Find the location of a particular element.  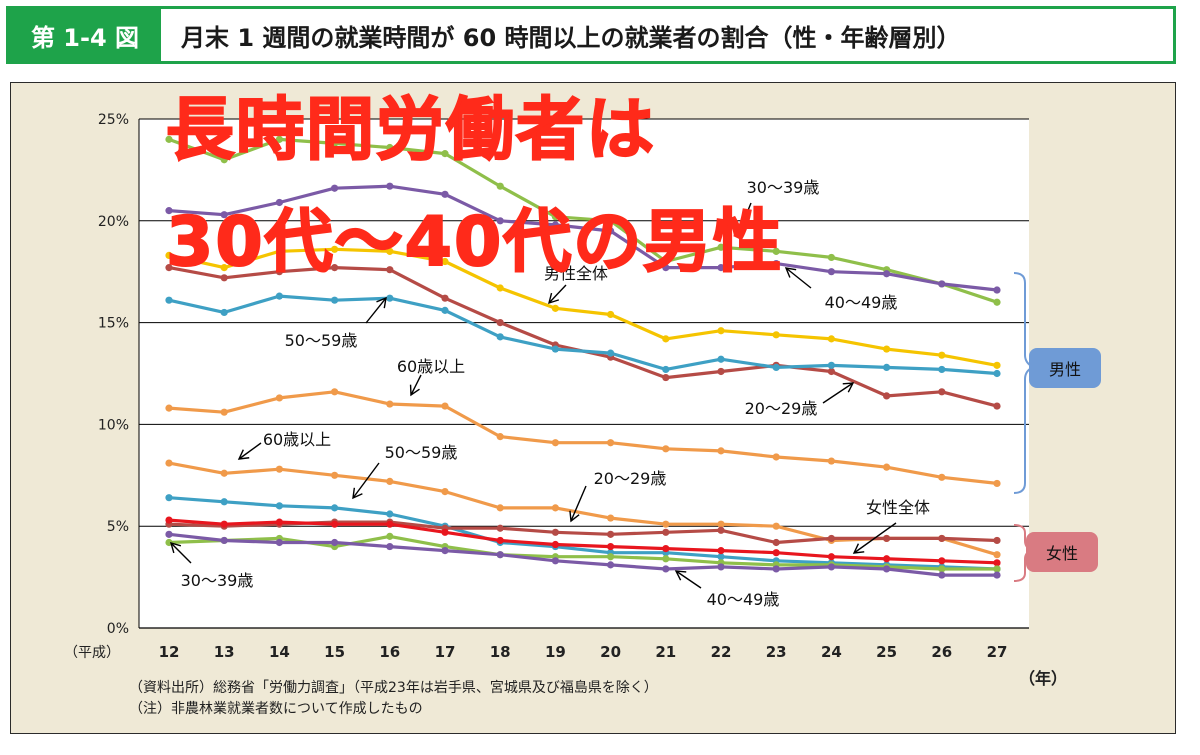

female-group-label: 女性 is located at coordinates (1062, 553).